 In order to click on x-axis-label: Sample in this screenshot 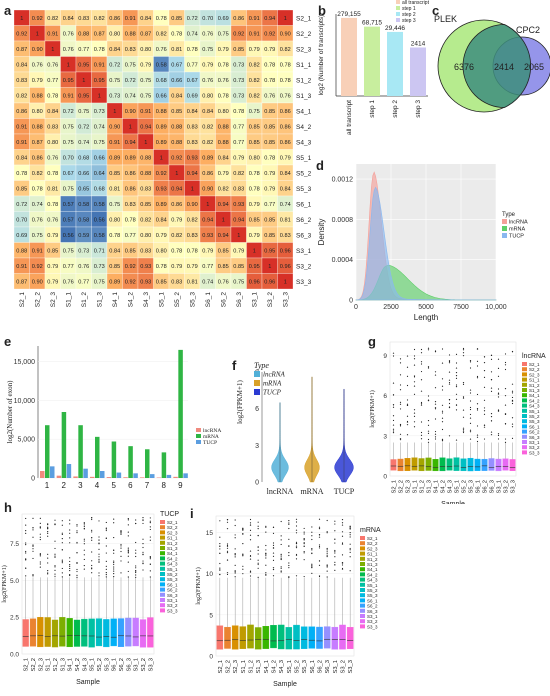, I will do `click(88, 682)`.